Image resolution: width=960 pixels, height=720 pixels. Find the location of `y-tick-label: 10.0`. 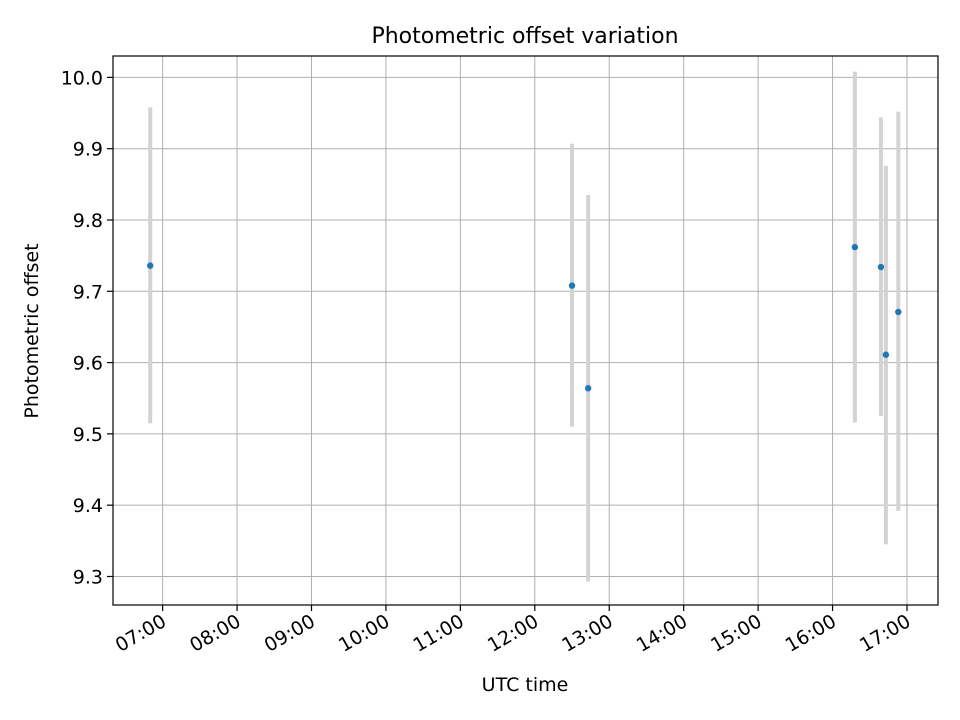

y-tick-label: 10.0 is located at coordinates (82, 78).